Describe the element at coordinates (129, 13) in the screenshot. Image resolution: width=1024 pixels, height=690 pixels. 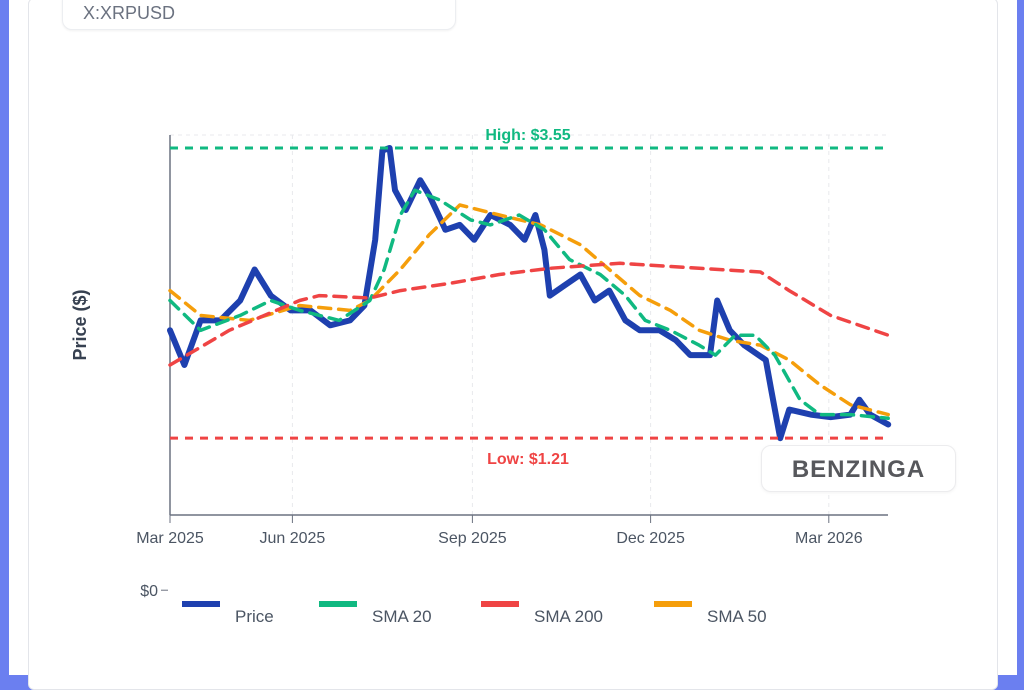
I see `ticker-symbol: X:XRPUSD` at that location.